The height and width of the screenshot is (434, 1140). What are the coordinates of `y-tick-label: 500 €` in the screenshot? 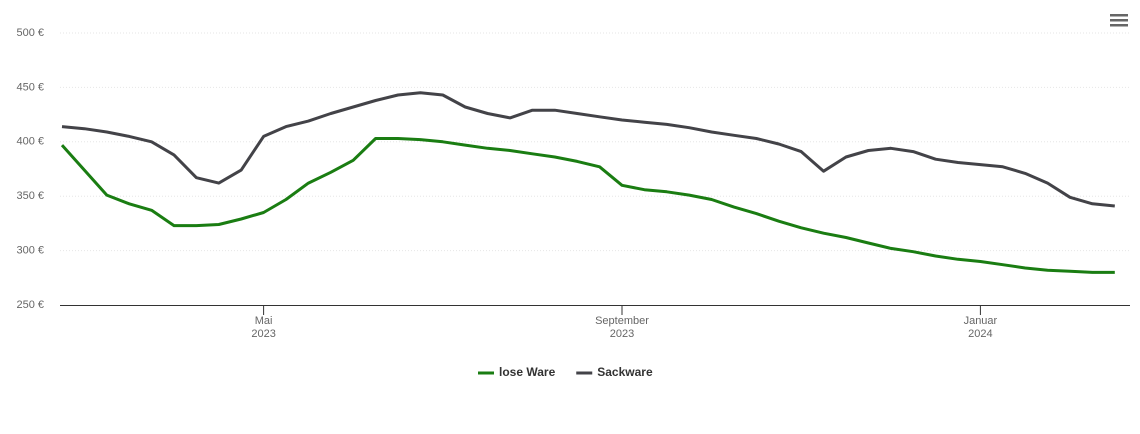 It's located at (30, 33).